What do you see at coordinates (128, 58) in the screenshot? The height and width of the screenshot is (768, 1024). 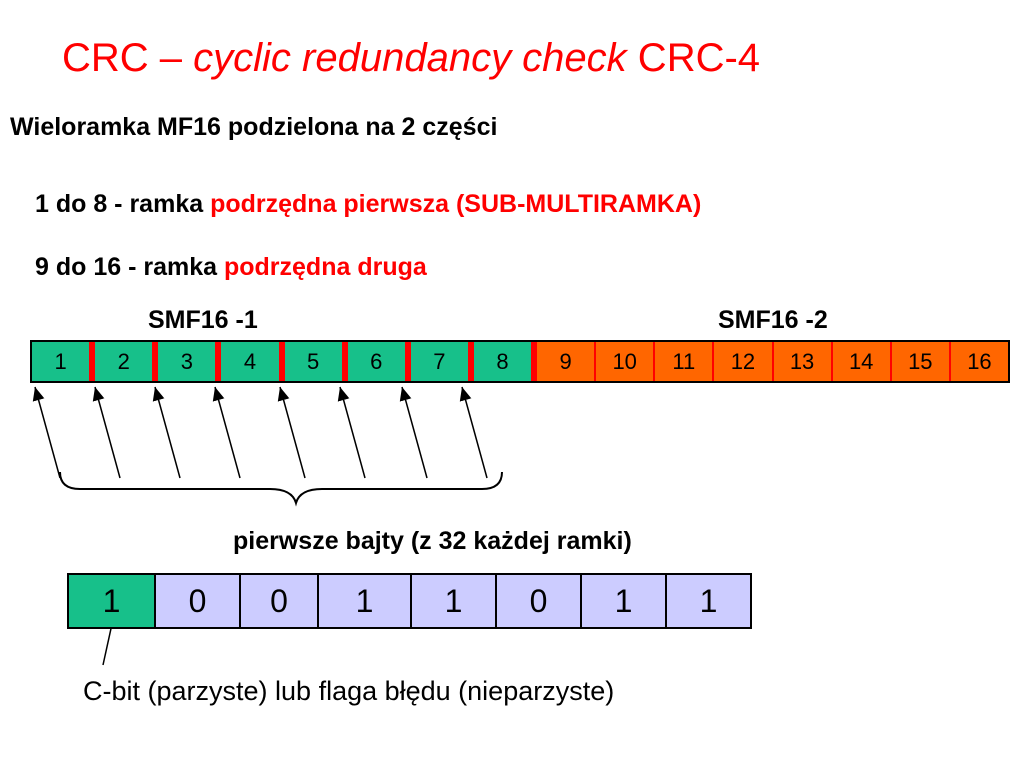 I see `title-part1: CRC –` at bounding box center [128, 58].